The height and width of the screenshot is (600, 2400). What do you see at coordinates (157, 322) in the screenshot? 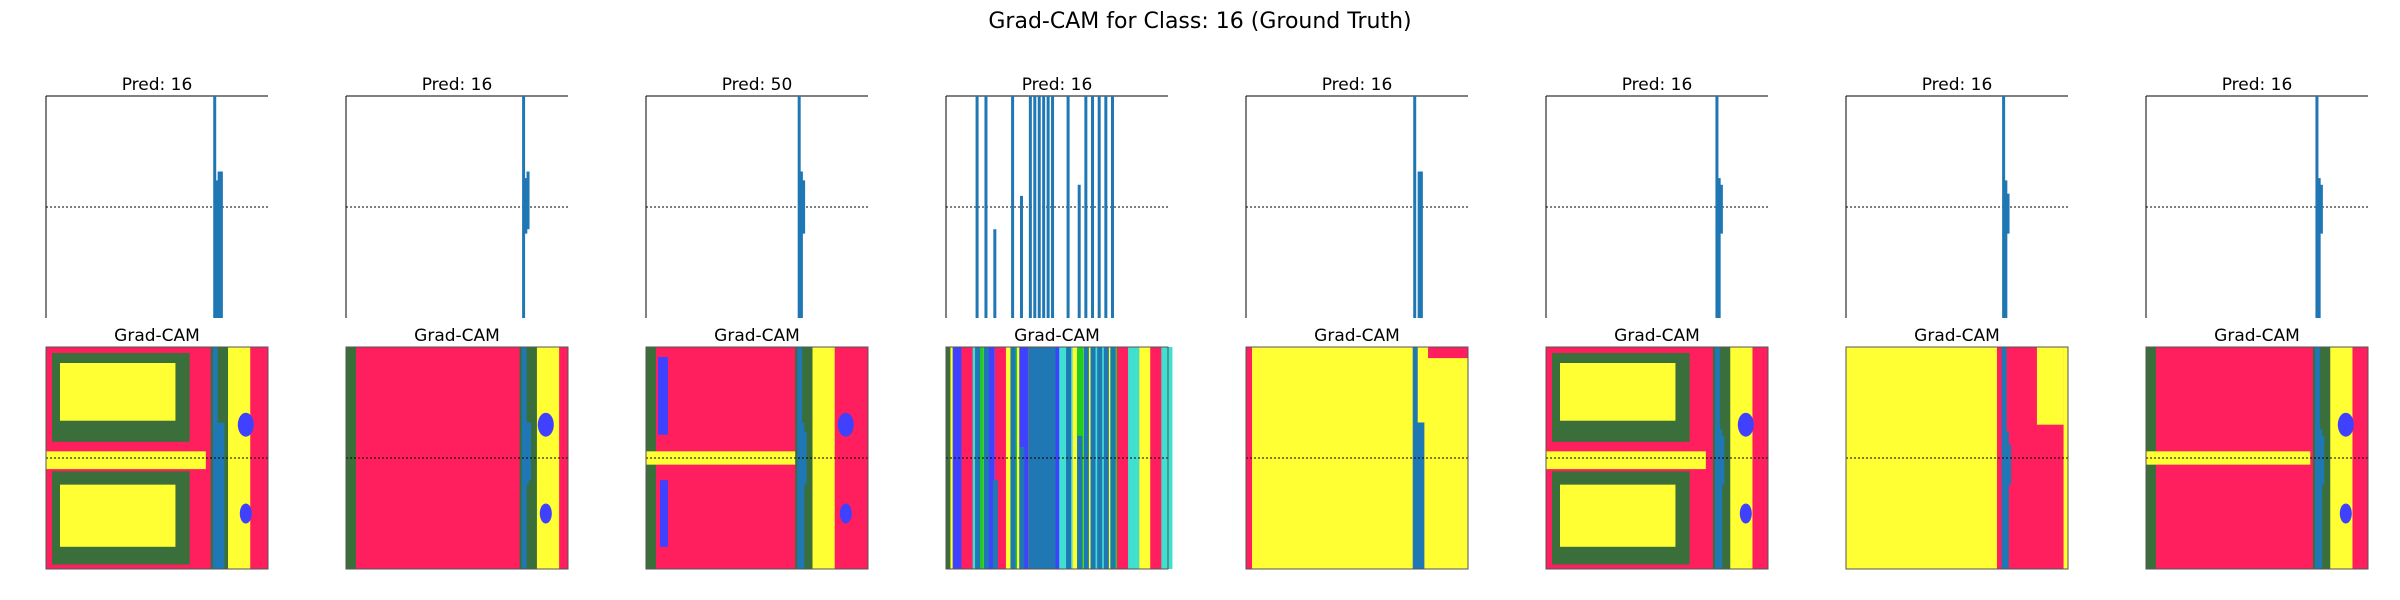
I see `panel-1: Pred: 16 Grad-CAM` at bounding box center [157, 322].